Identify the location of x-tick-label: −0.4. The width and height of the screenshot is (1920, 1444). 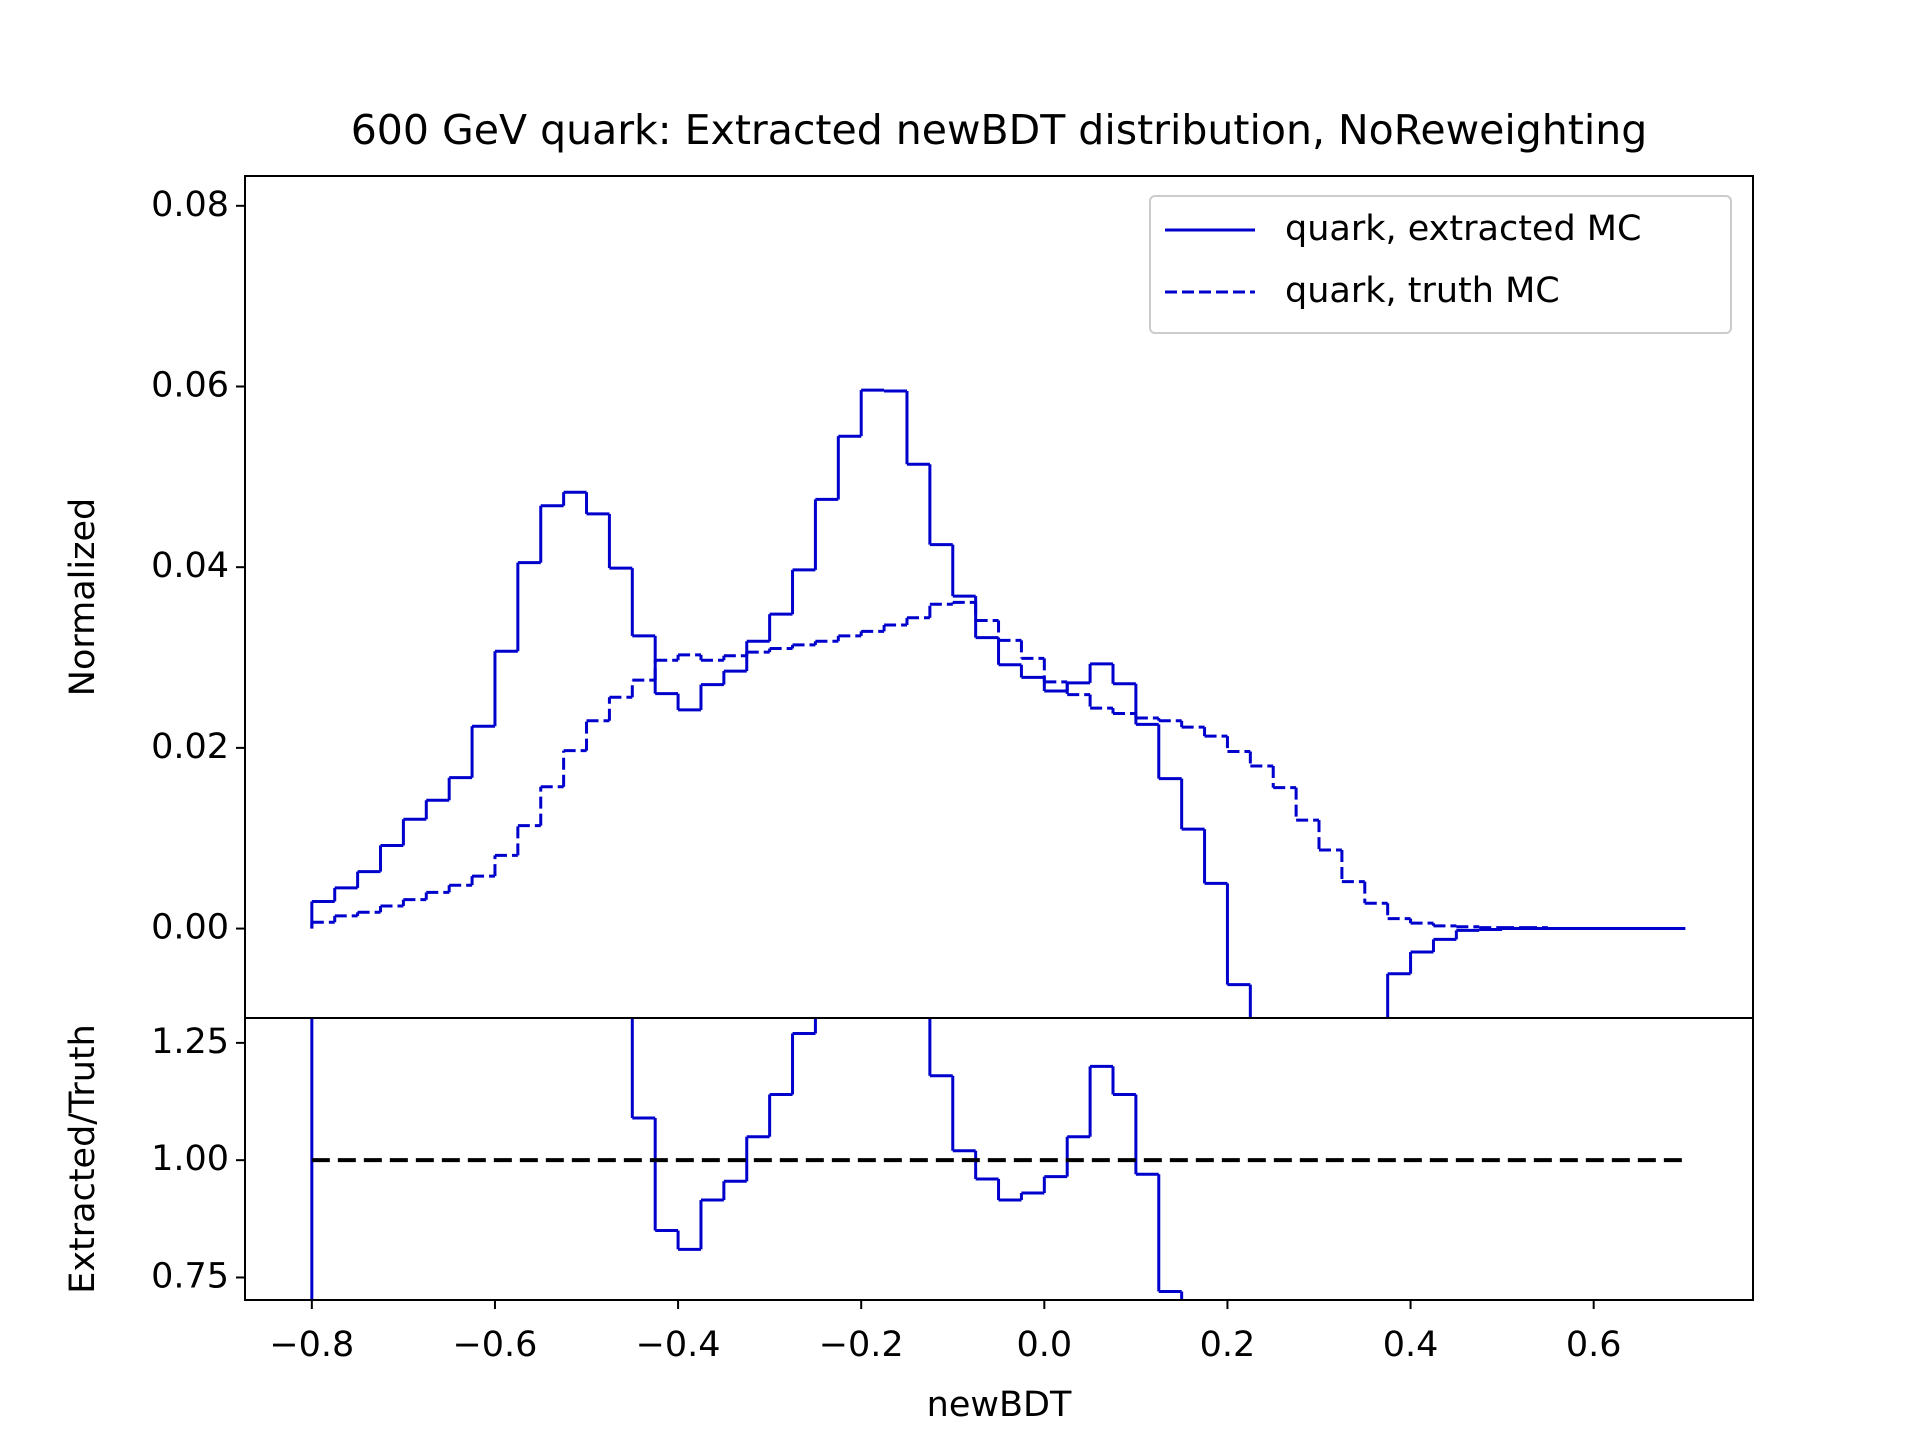
(678, 1345).